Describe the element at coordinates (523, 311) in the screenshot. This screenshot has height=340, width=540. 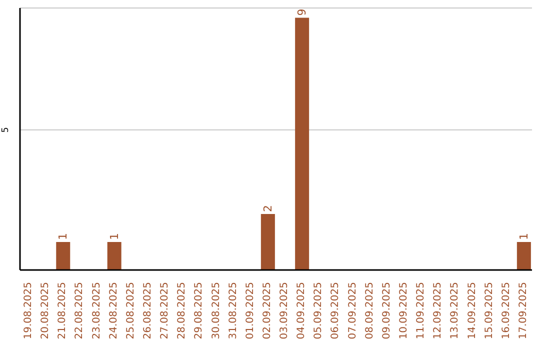
I see `x-tick-label: 17.09.2025` at that location.